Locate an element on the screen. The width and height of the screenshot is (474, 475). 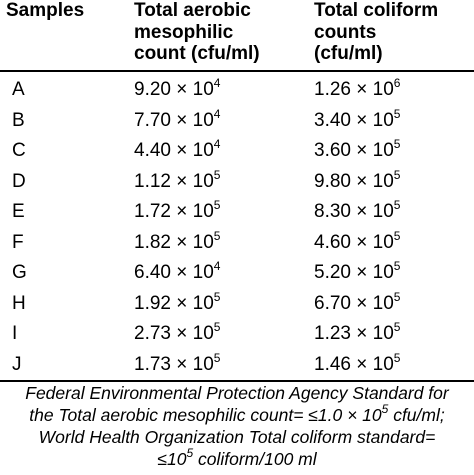
sample-cell: F is located at coordinates (18, 242).